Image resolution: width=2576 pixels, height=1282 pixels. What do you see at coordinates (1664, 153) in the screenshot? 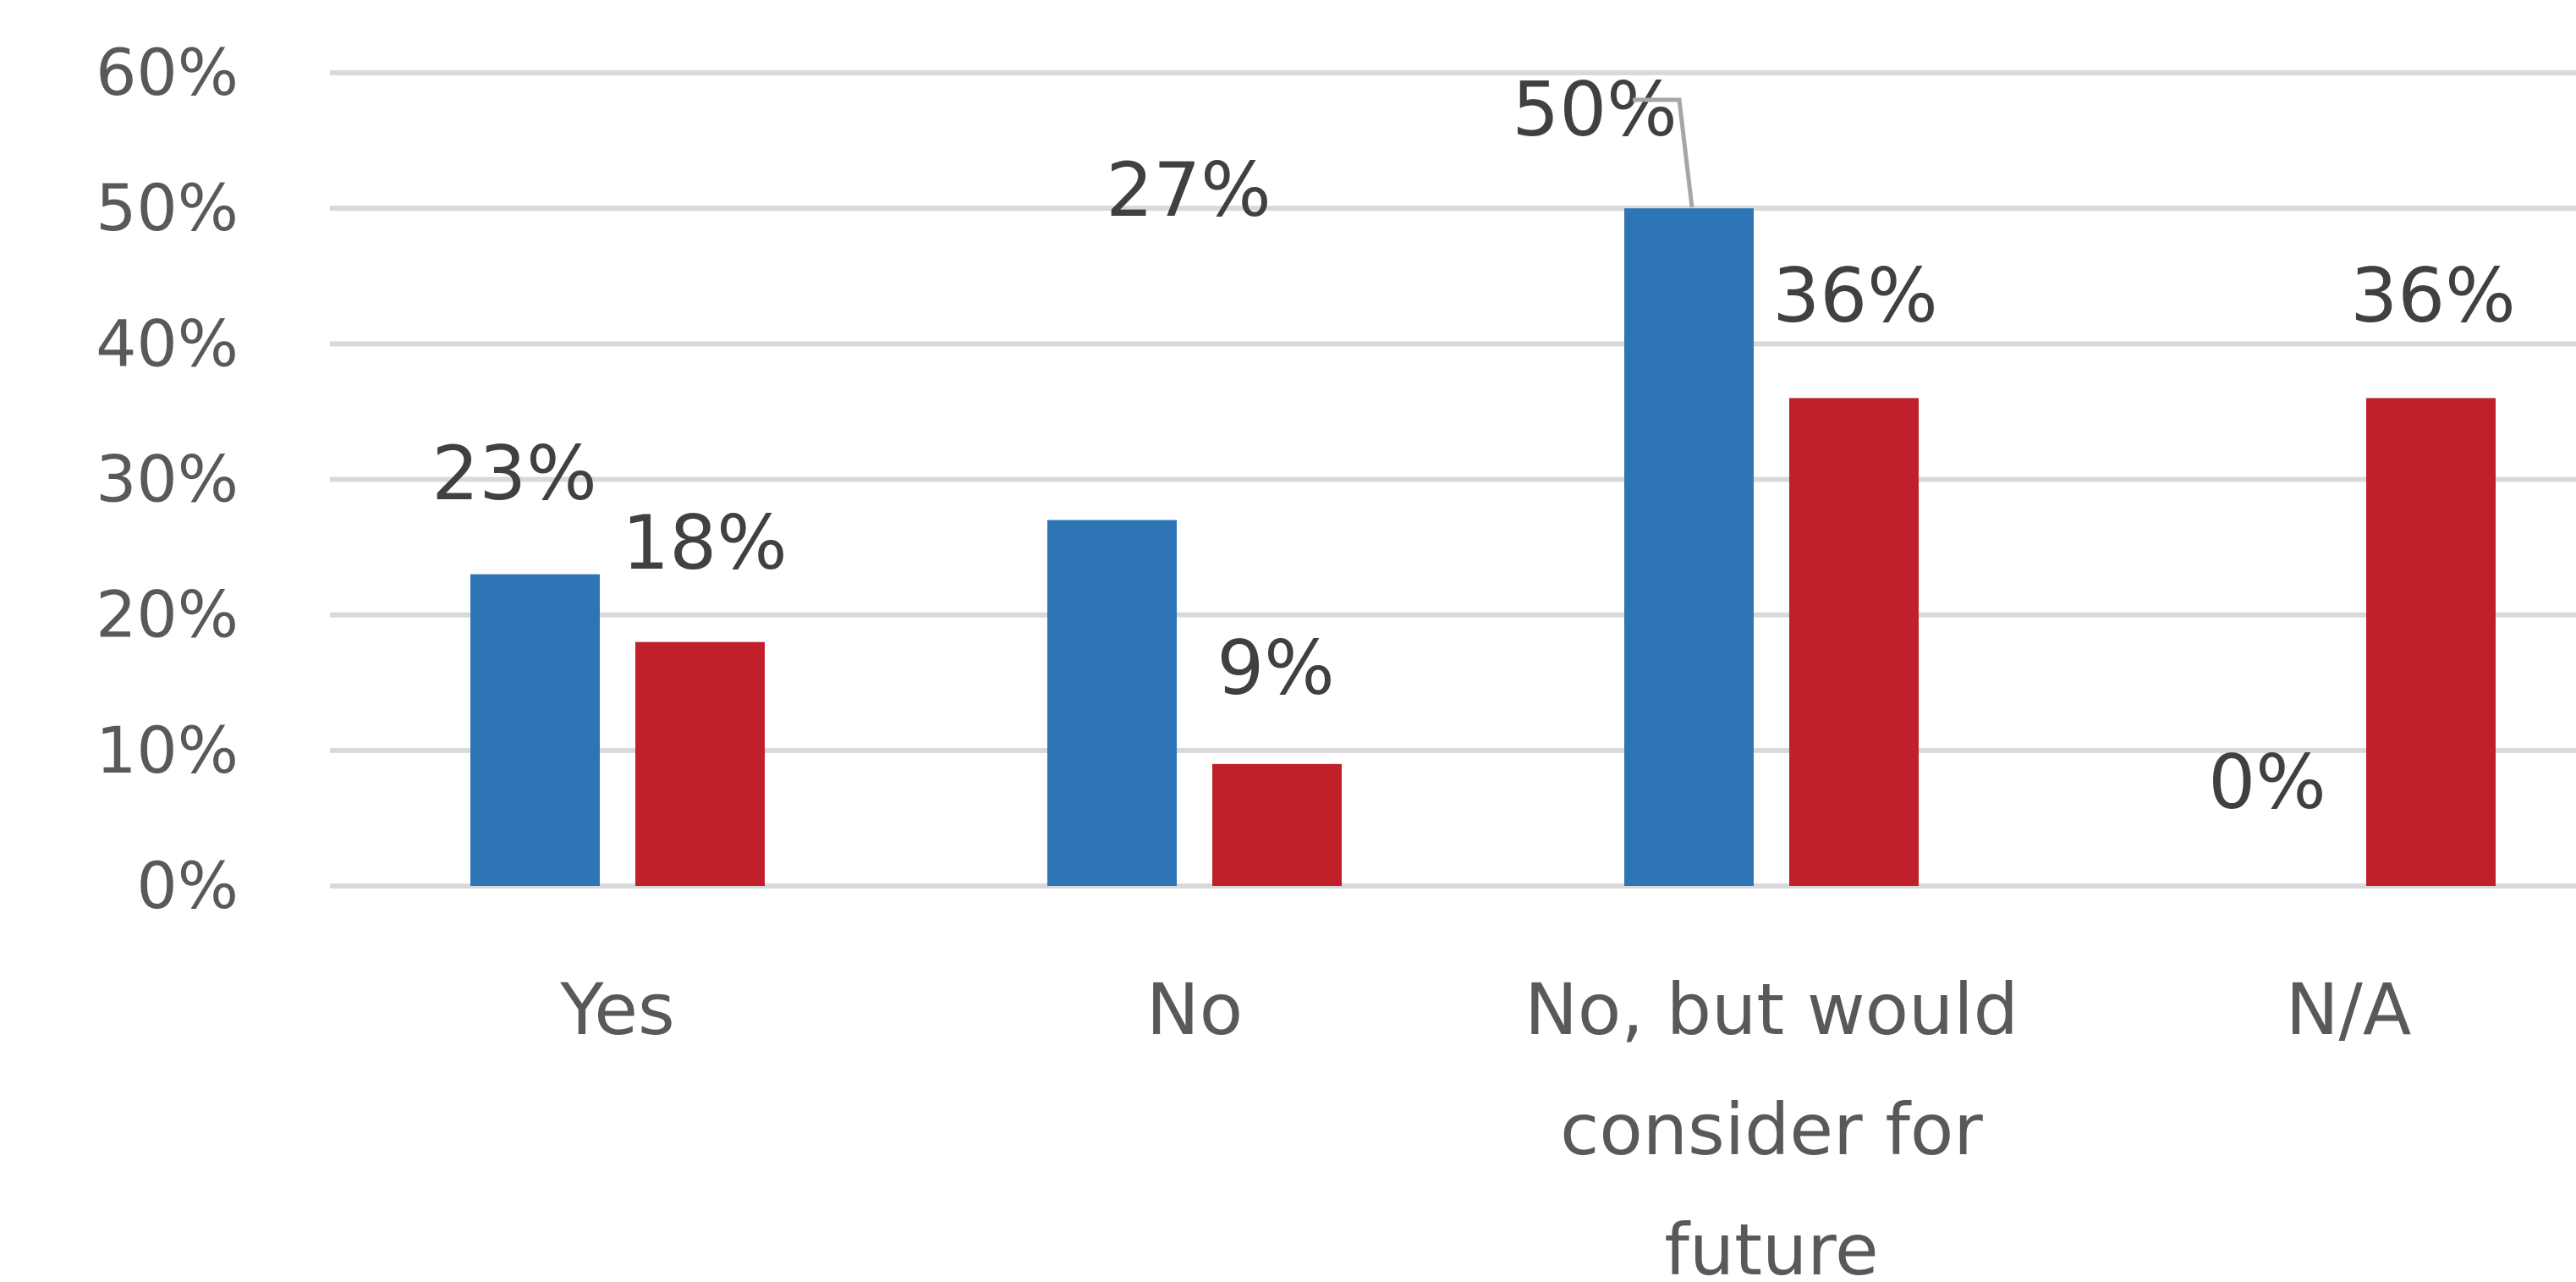
I see `leader-line` at bounding box center [1664, 153].